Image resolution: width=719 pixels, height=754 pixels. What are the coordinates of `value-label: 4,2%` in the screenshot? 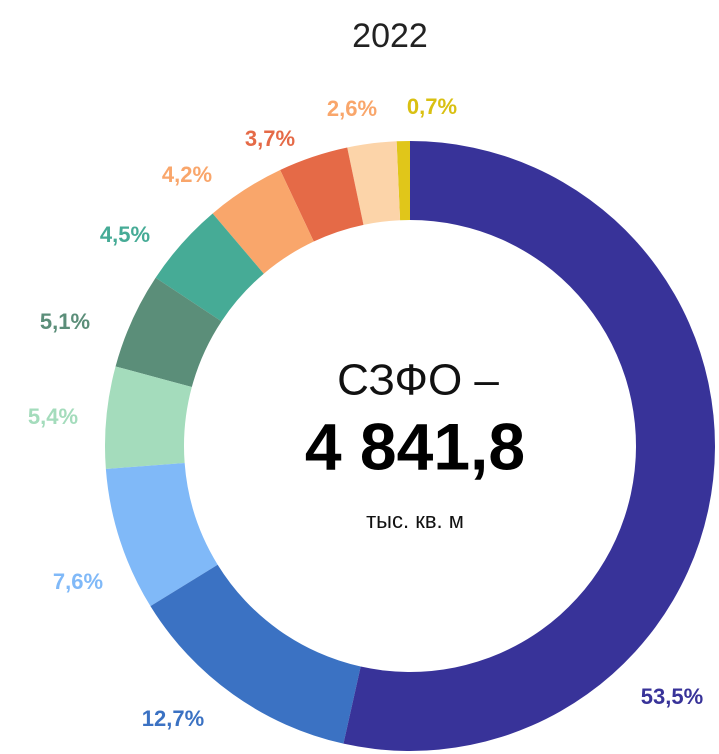 It's located at (187, 174).